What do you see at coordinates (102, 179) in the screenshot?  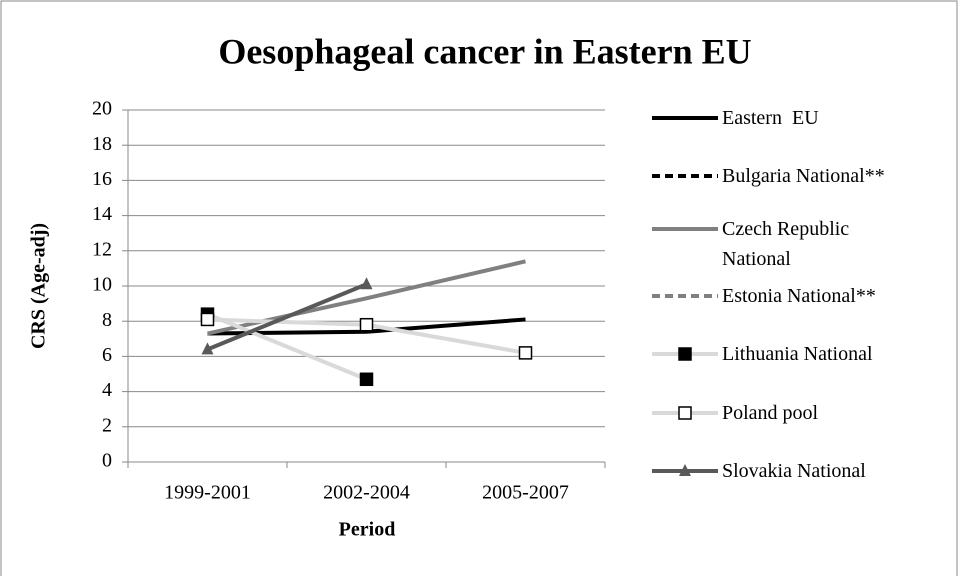 I see `y-tick-label: 16` at bounding box center [102, 179].